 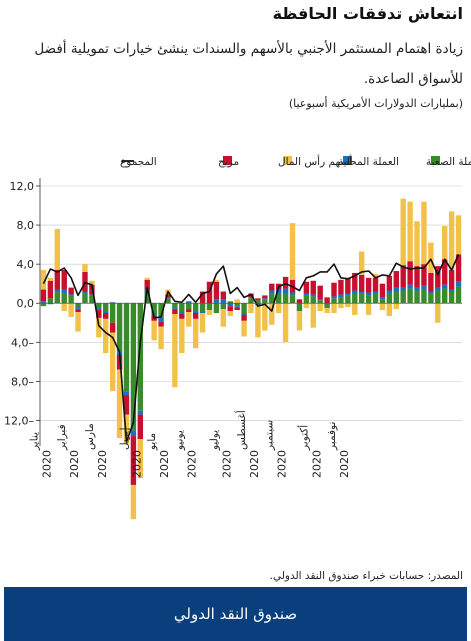 What do you see at coordinates (235, 614) in the screenshot?
I see `imf-footer: صندوق النقد الدولي` at bounding box center [235, 614].